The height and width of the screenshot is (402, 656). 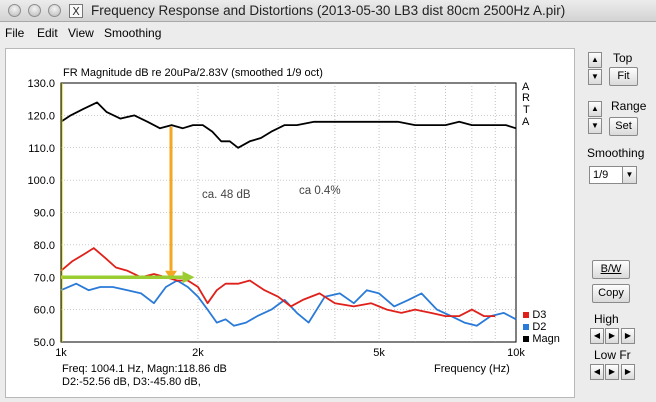 I want to click on menu-file: File, so click(x=15, y=33).